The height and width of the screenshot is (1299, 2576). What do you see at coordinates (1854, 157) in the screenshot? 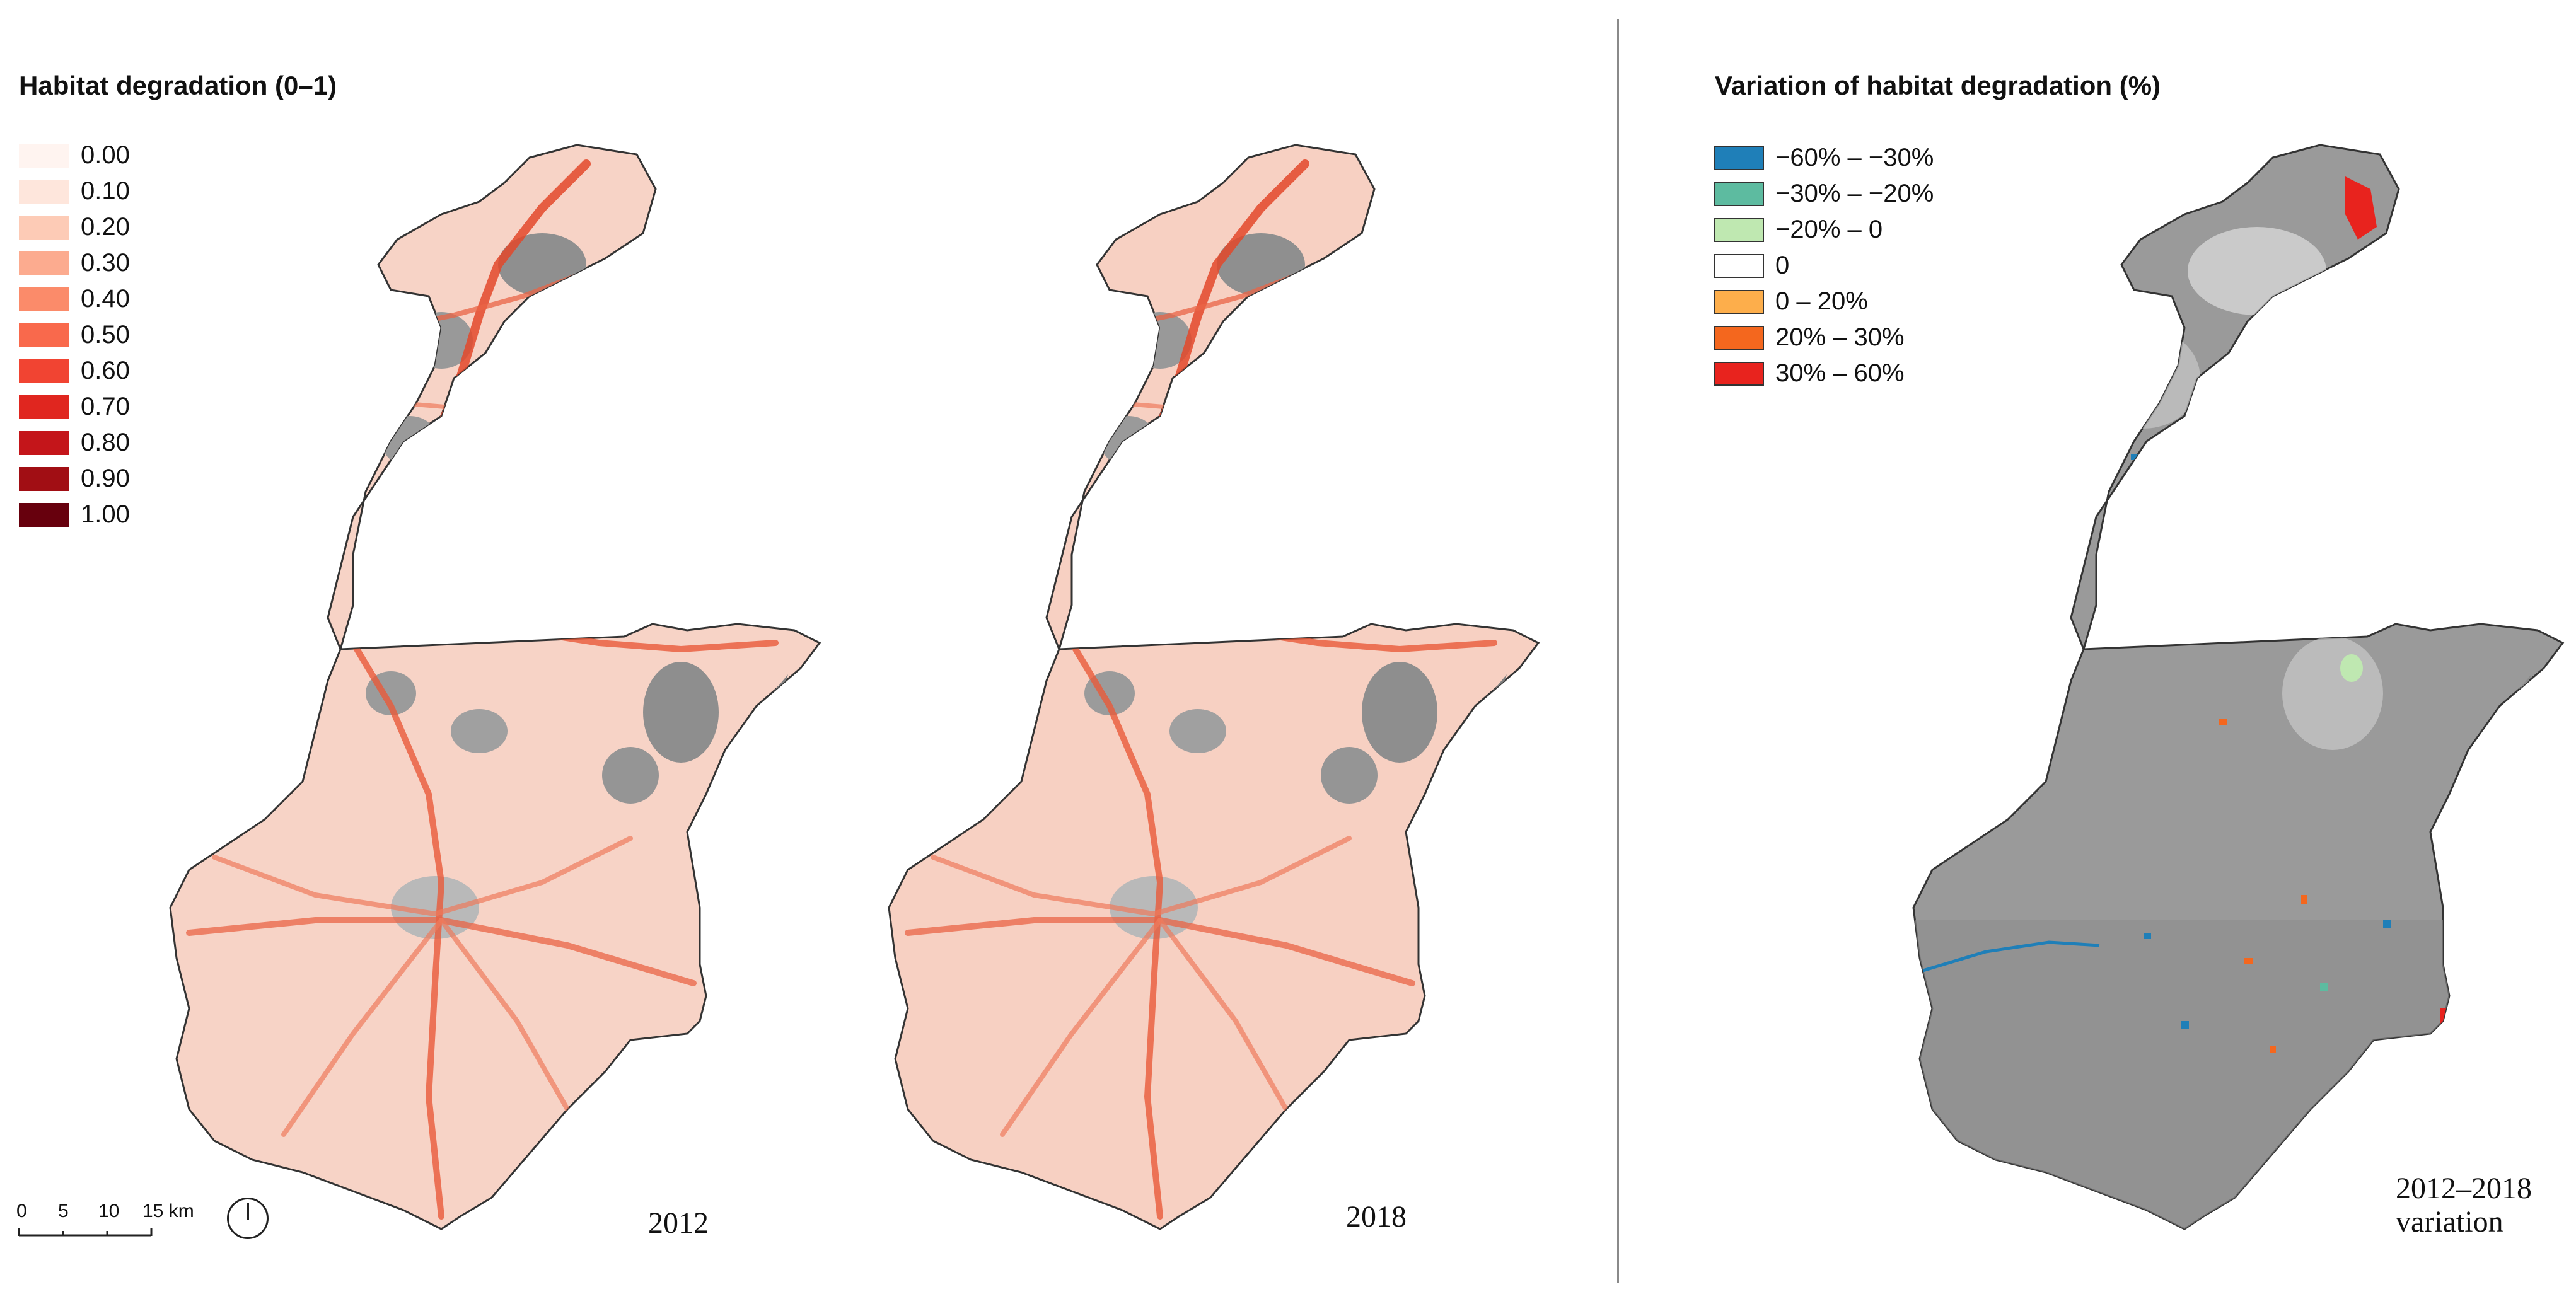
I see `variation-legend-label: −60% – −30%` at bounding box center [1854, 157].